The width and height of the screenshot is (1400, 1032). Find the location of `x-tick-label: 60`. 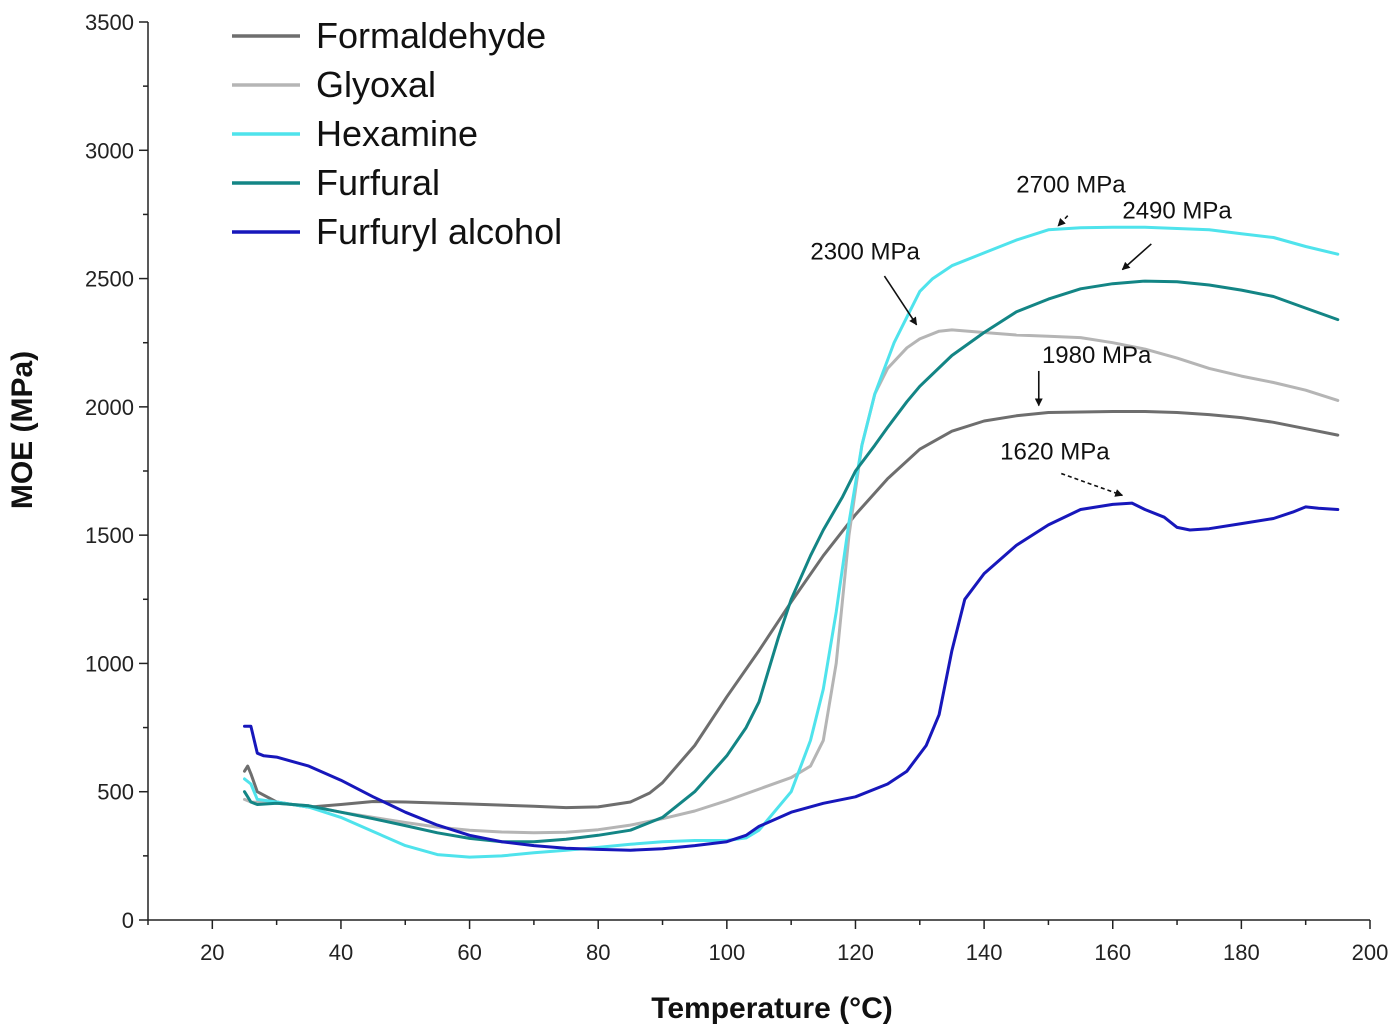

x-tick-label: 60 is located at coordinates (469, 952).